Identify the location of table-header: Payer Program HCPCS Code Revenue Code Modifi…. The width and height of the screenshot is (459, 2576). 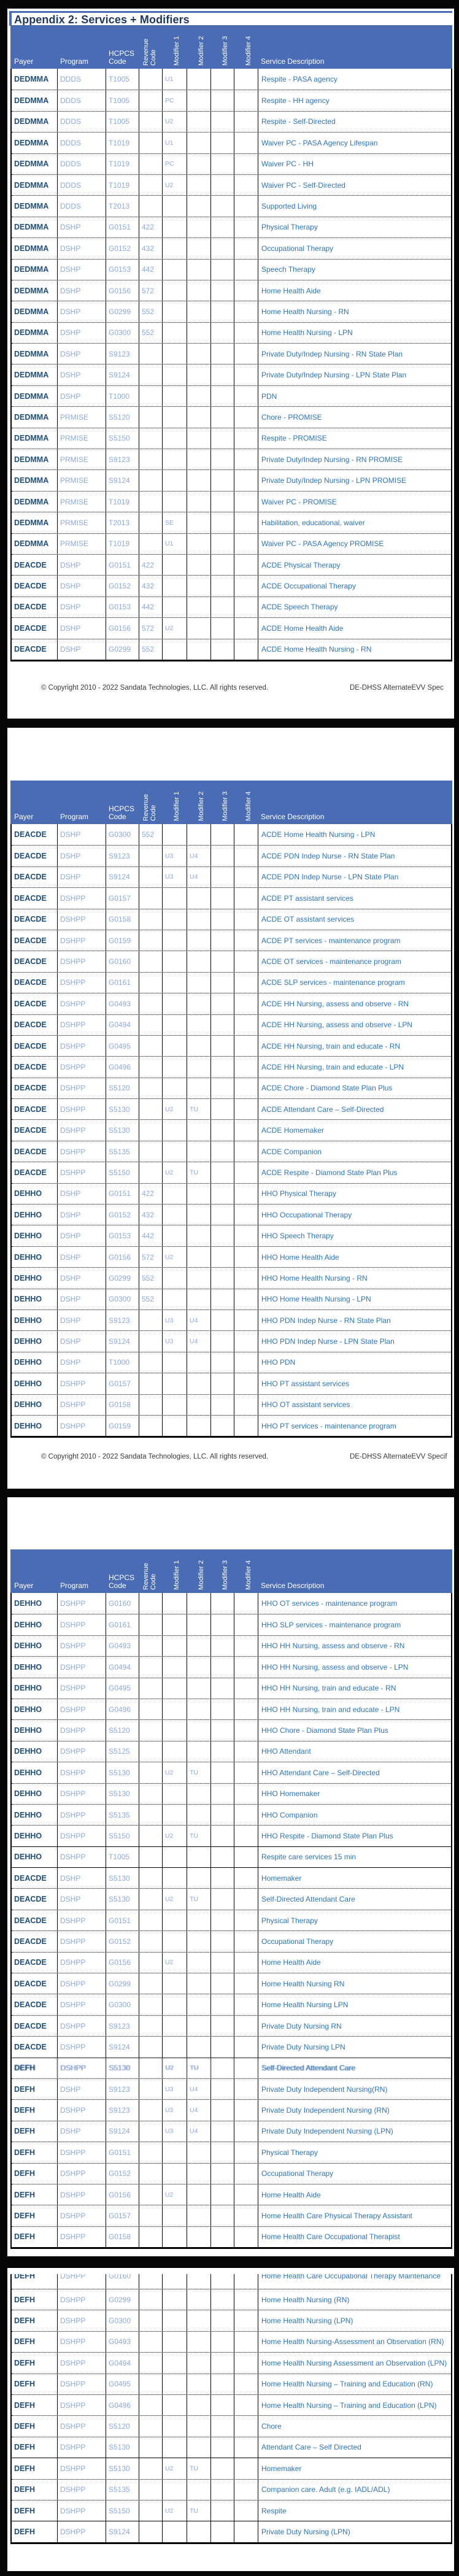
(231, 47).